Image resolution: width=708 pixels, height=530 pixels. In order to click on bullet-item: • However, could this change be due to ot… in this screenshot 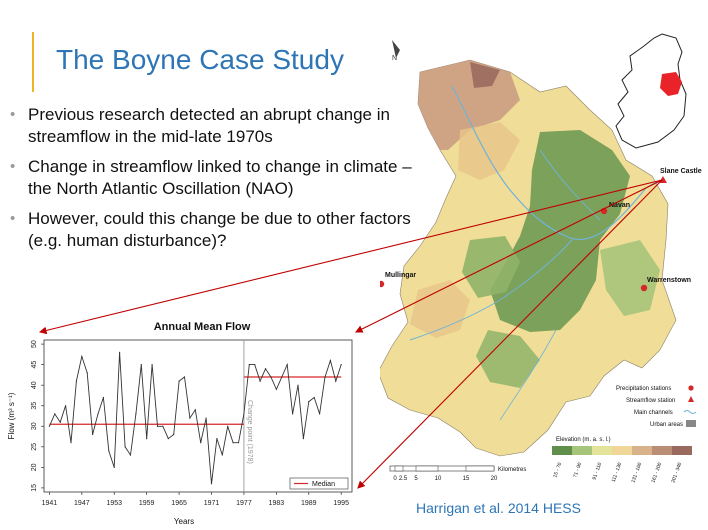, I will do `click(213, 230)`.